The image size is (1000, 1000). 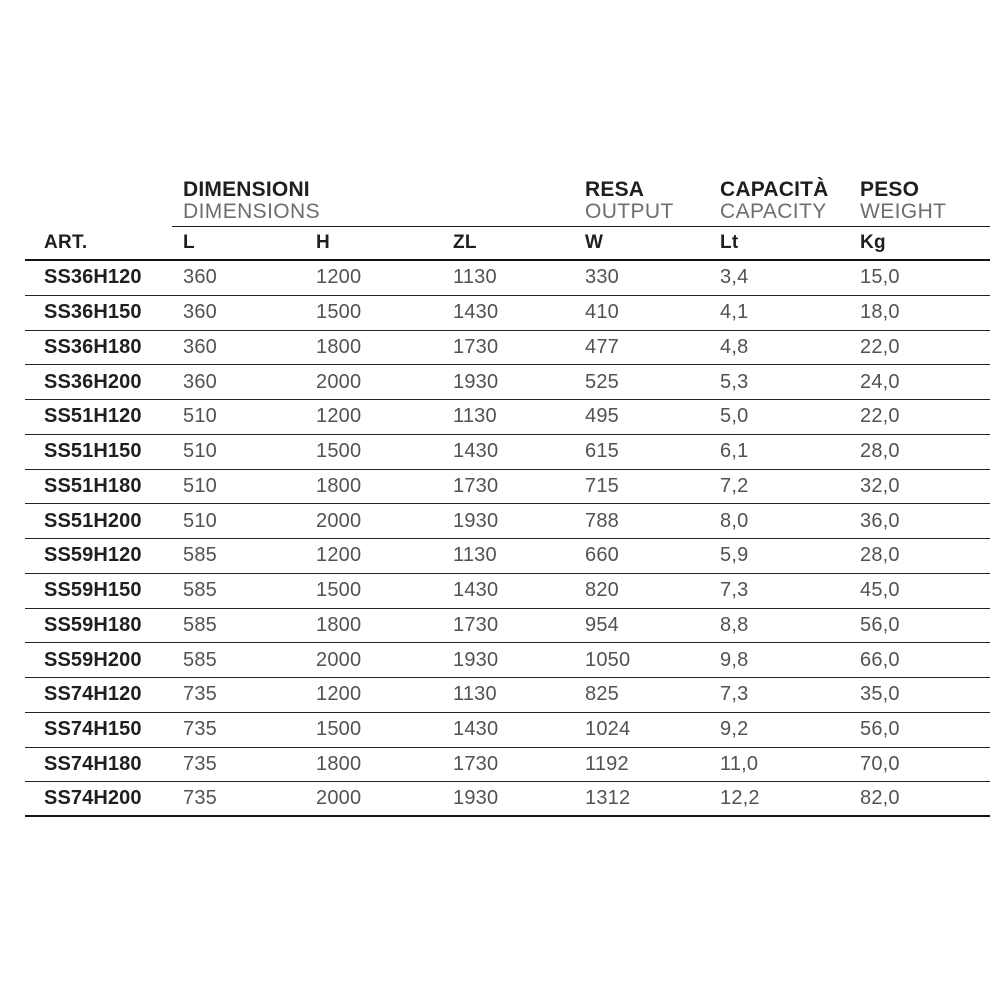 I want to click on column-header-art: ART., so click(x=66, y=242).